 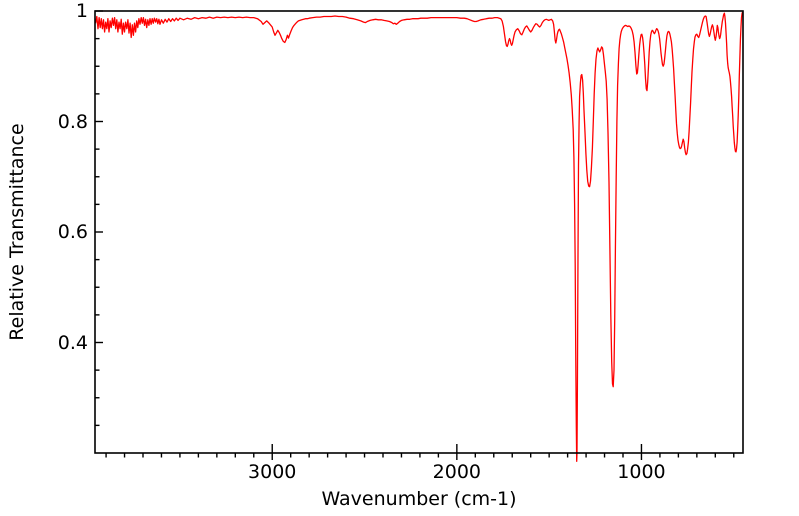 What do you see at coordinates (72, 342) in the screenshot?
I see `y-tick-label: 0.4` at bounding box center [72, 342].